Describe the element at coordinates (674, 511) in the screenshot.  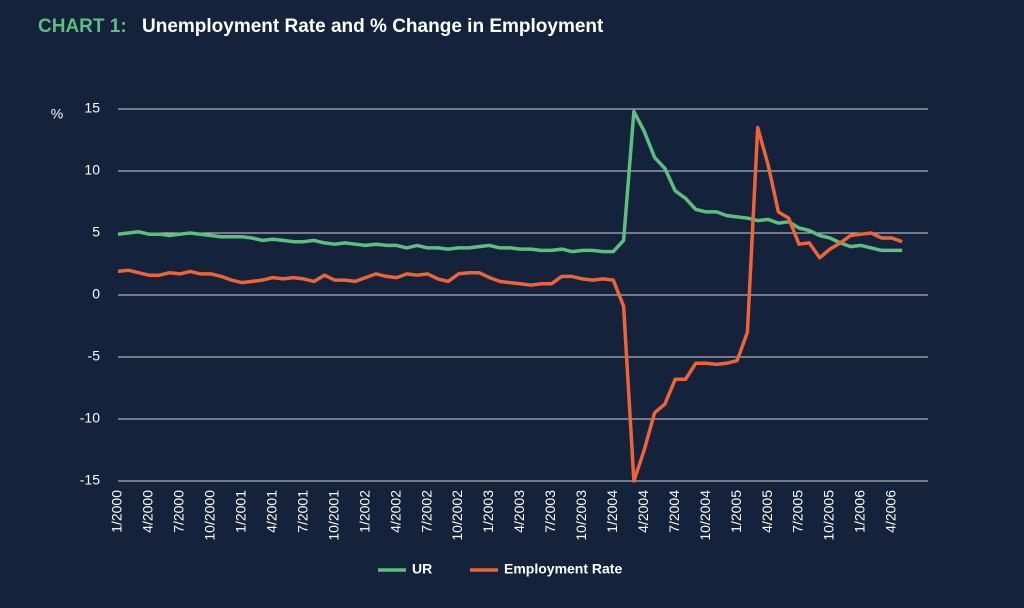
I see `x-tick-label: 7/2004` at that location.